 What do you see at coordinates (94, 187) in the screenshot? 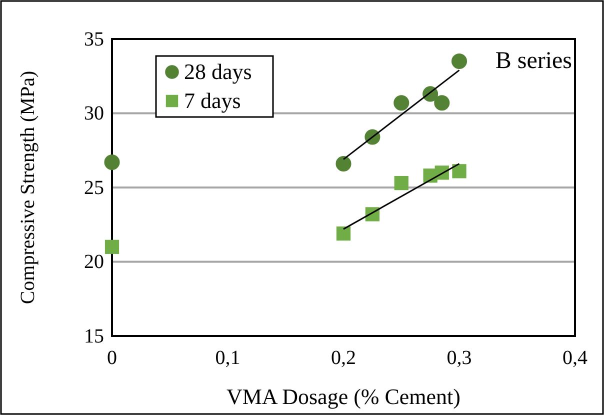
I see `y-tick-label: 25` at bounding box center [94, 187].